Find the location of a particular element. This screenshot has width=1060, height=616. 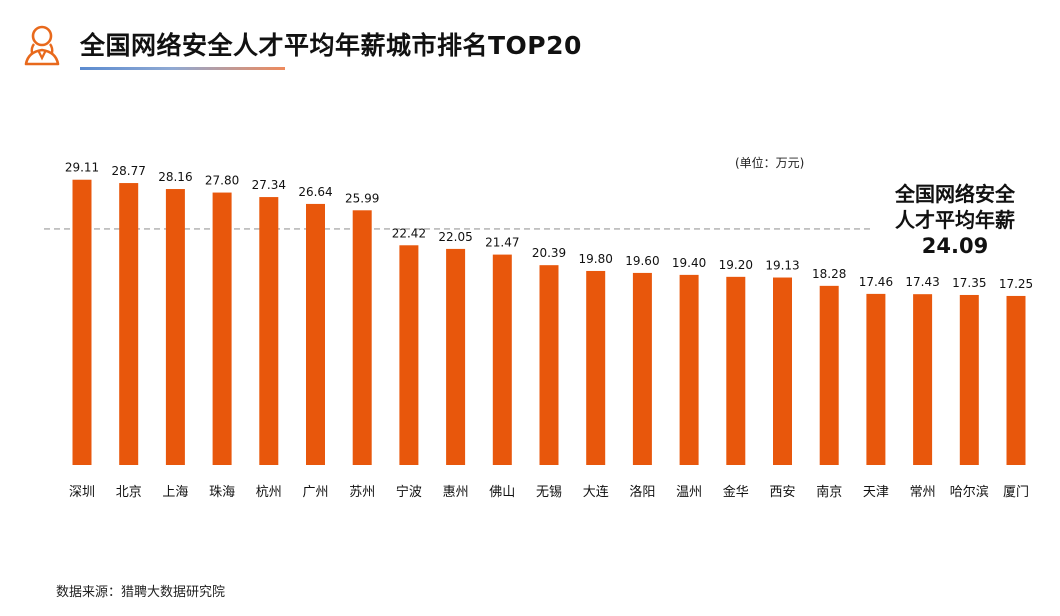

bar-佛山 is located at coordinates (502, 359).